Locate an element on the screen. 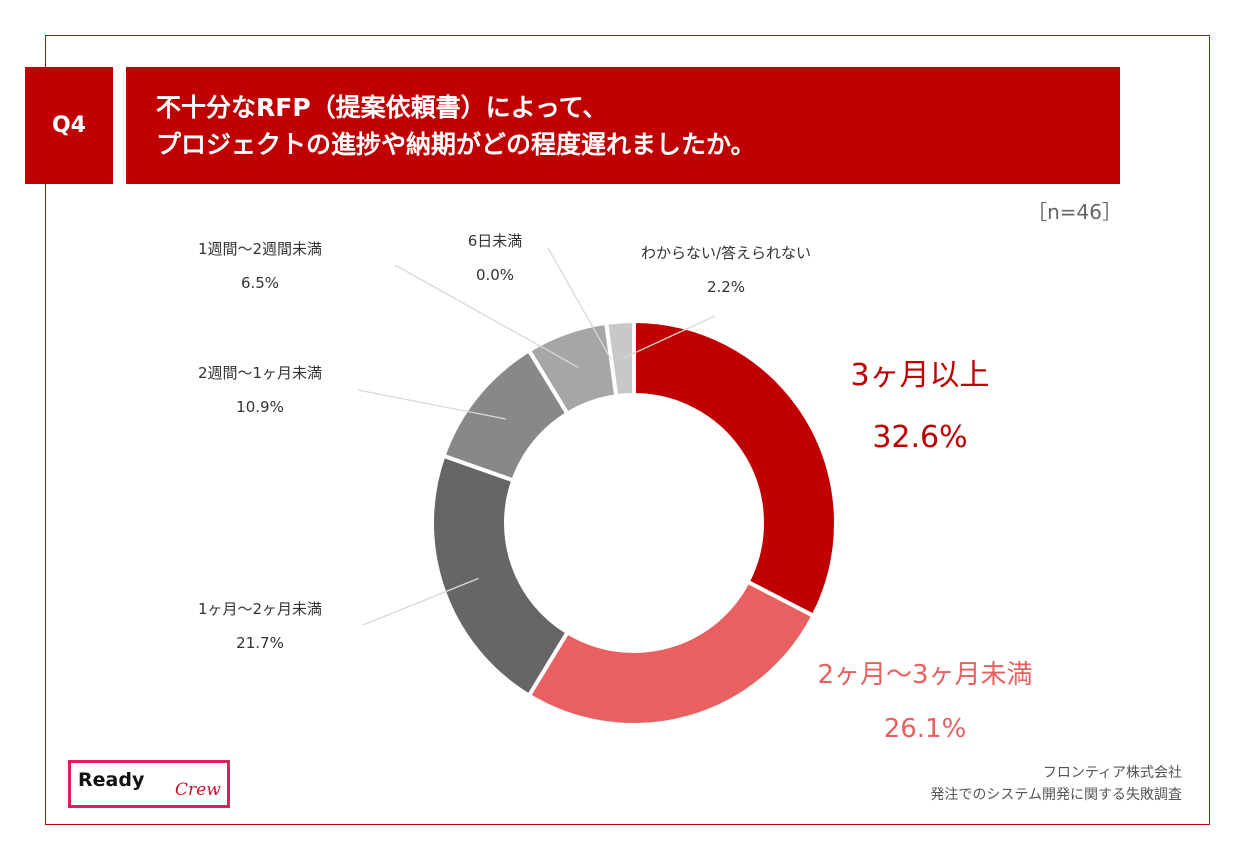 The height and width of the screenshot is (844, 1234). slice-value: 2.2% is located at coordinates (726, 287).